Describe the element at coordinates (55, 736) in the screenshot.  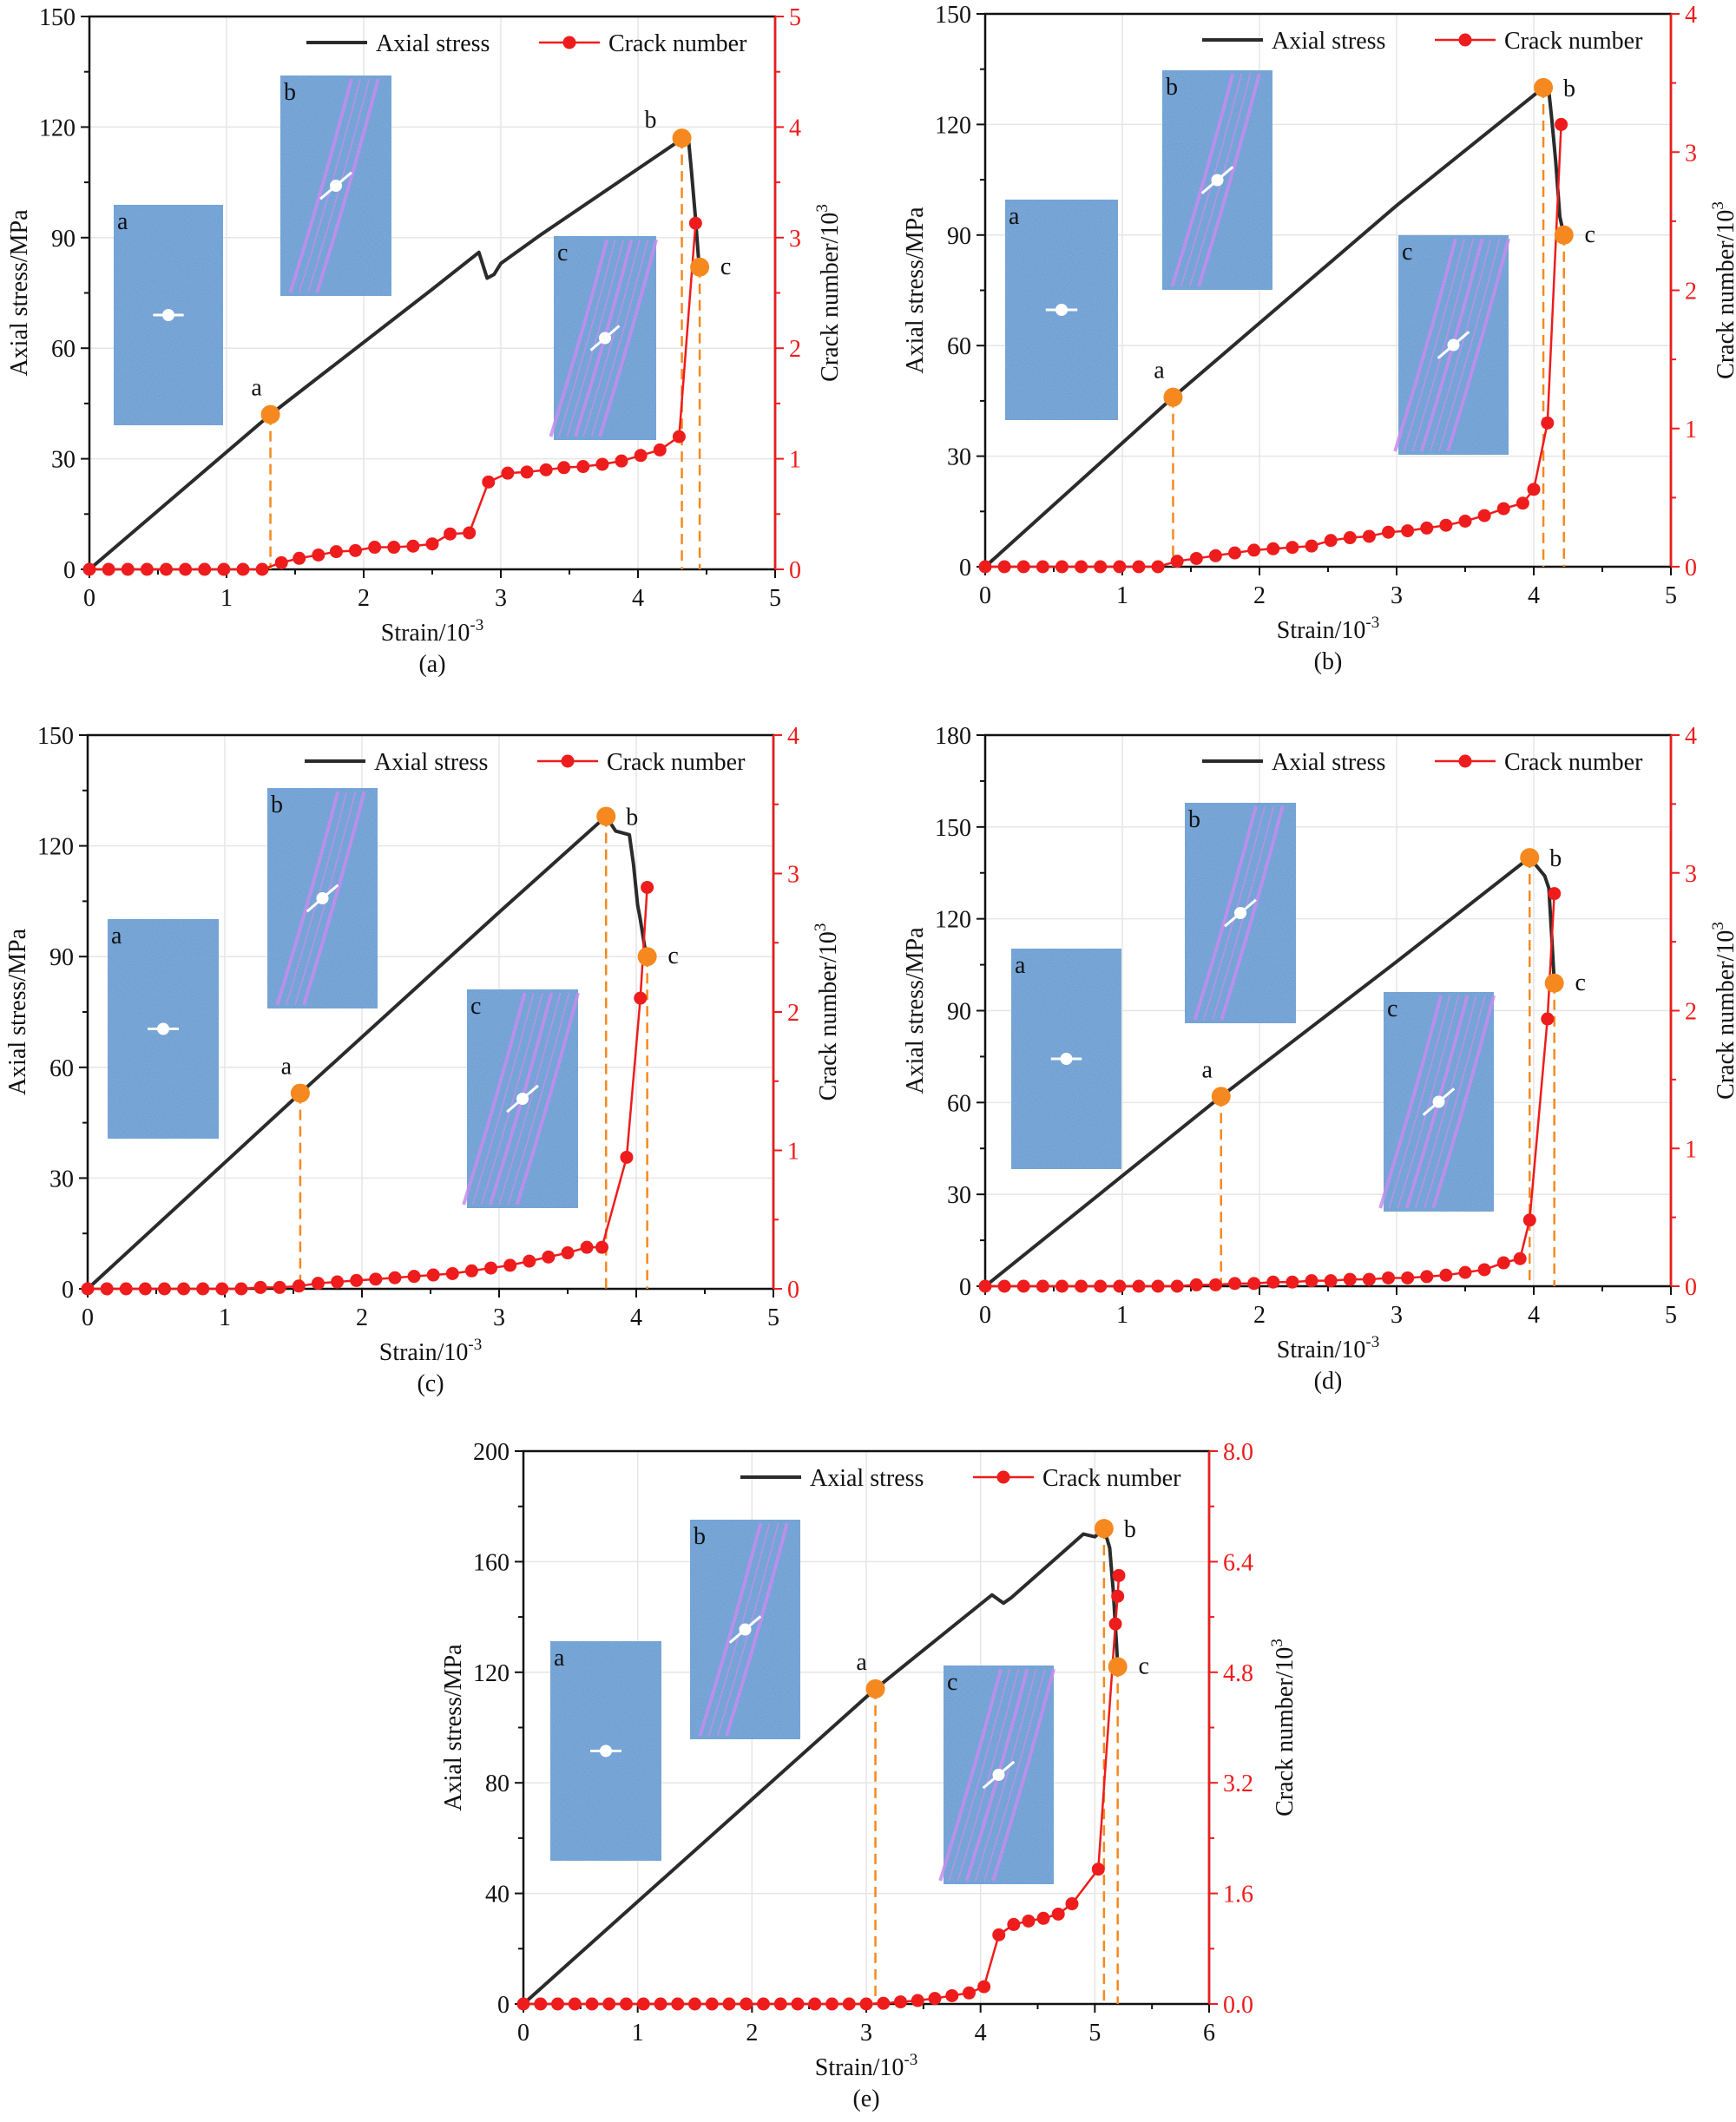
I see `y-tick-label: 150` at that location.